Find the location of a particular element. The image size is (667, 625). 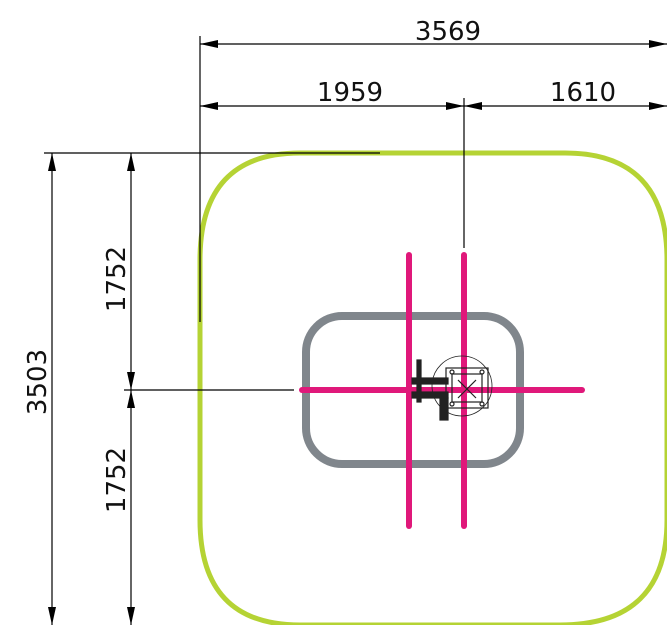

dim-lower-height: 1752 is located at coordinates (117, 480).